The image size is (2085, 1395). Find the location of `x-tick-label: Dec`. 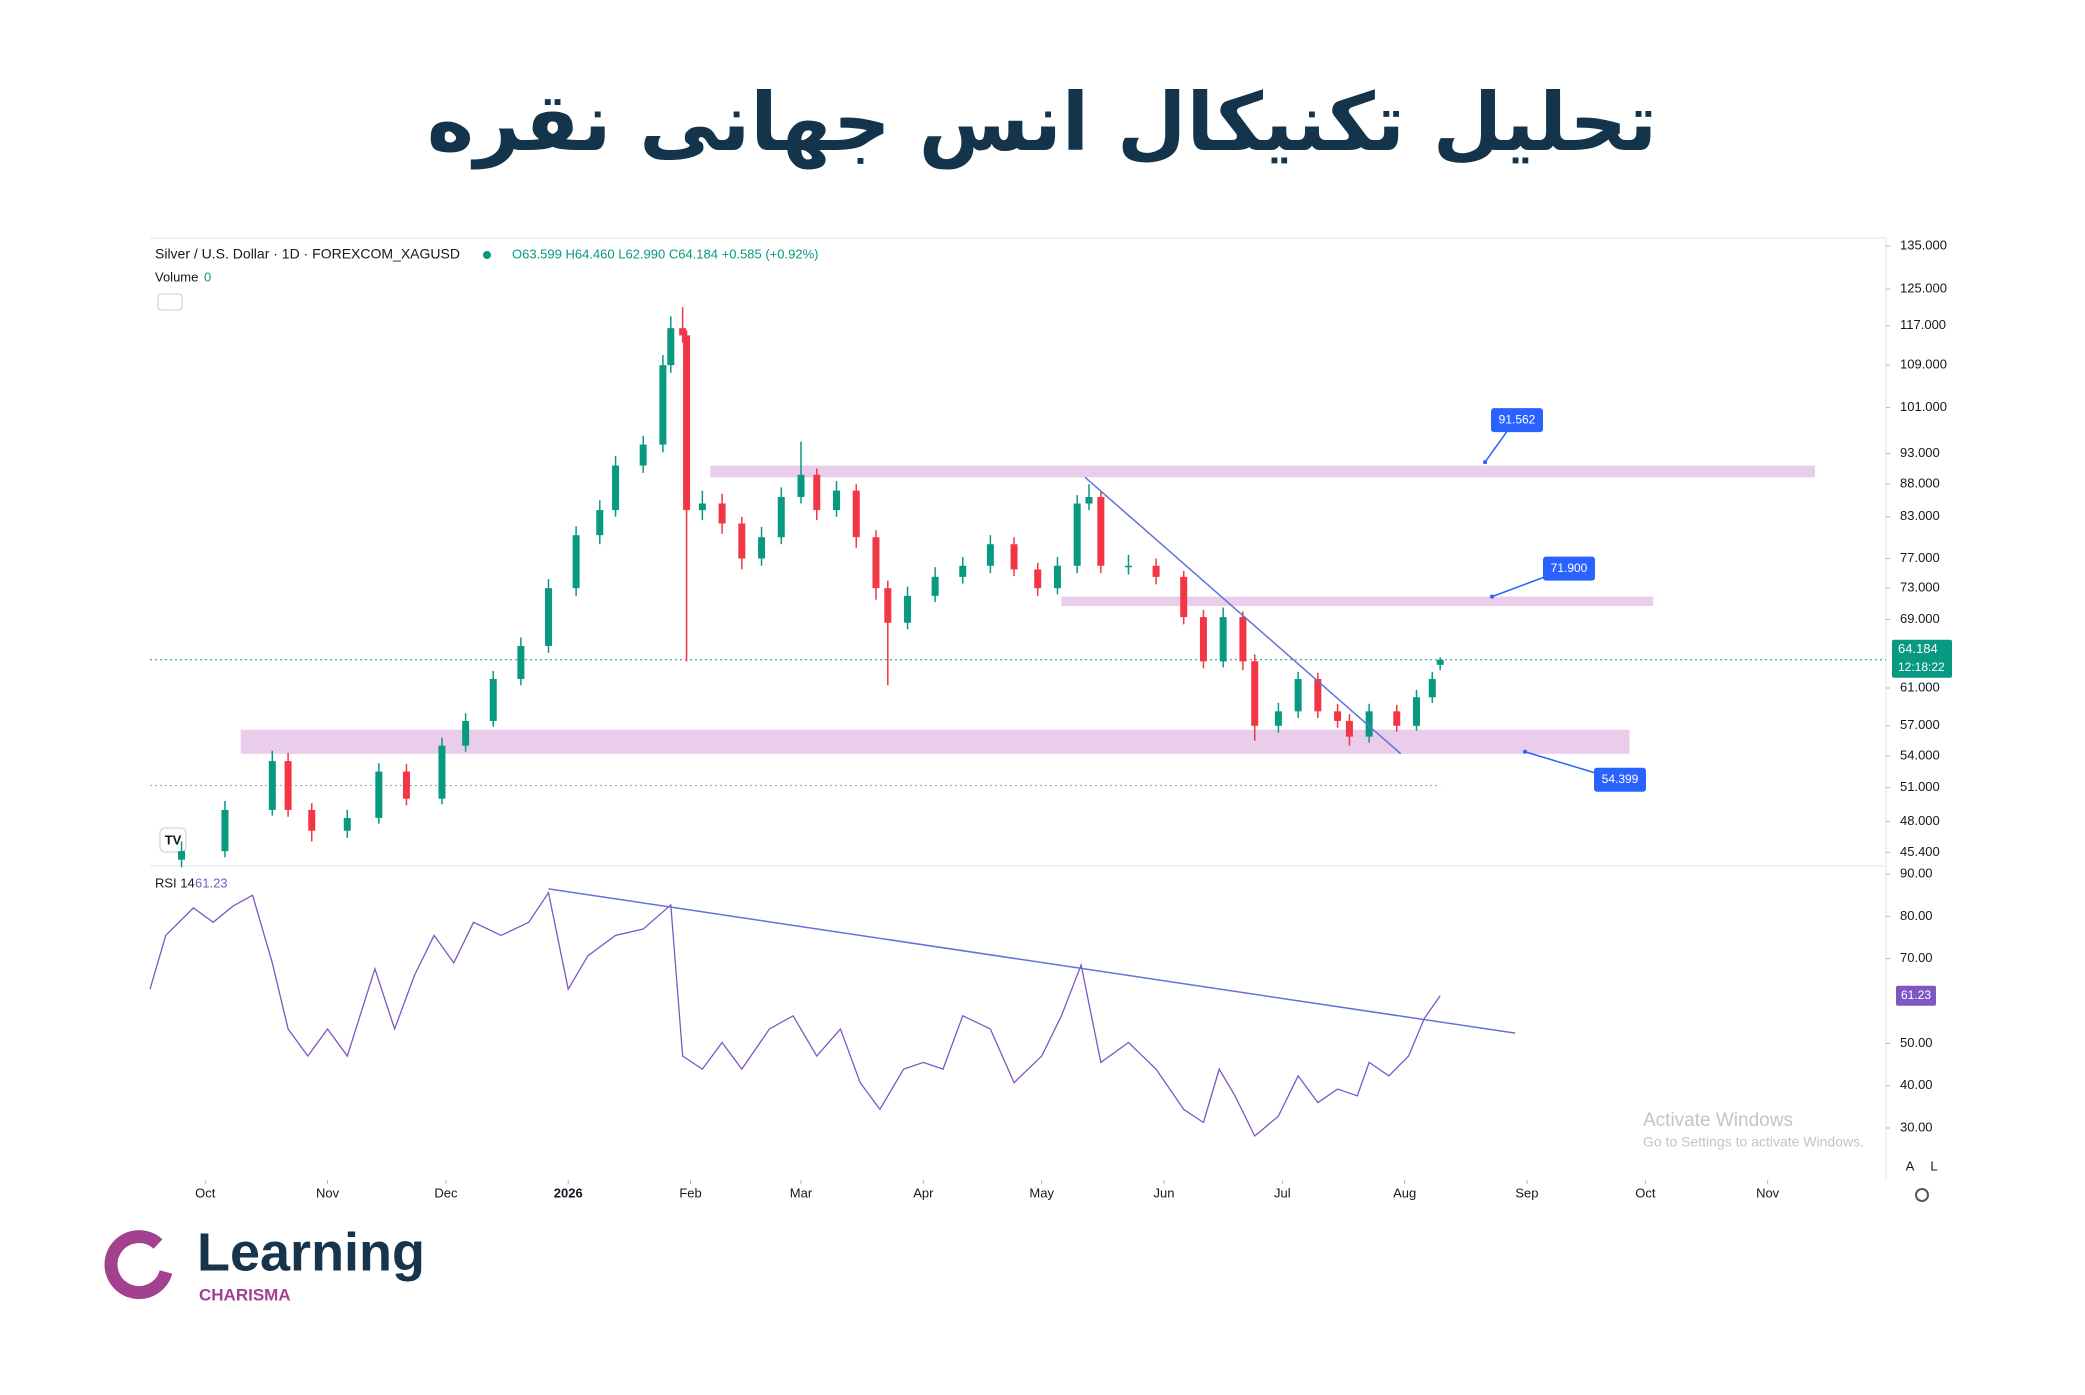

x-tick-label: Dec is located at coordinates (446, 1192).